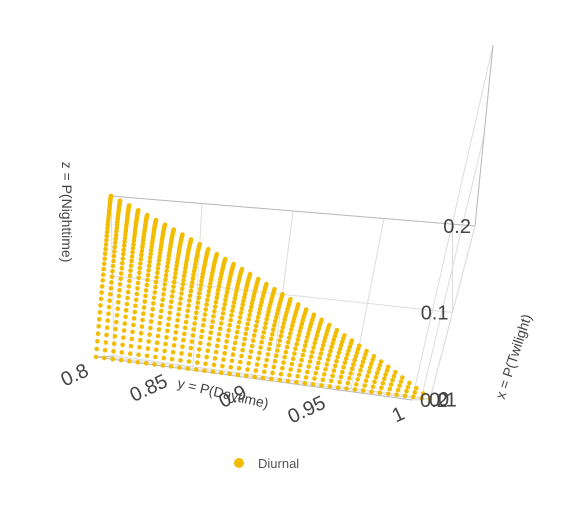 The width and height of the screenshot is (565, 520). Describe the element at coordinates (513, 356) in the screenshot. I see `x-axis-title: x = P(Twilight)` at that location.